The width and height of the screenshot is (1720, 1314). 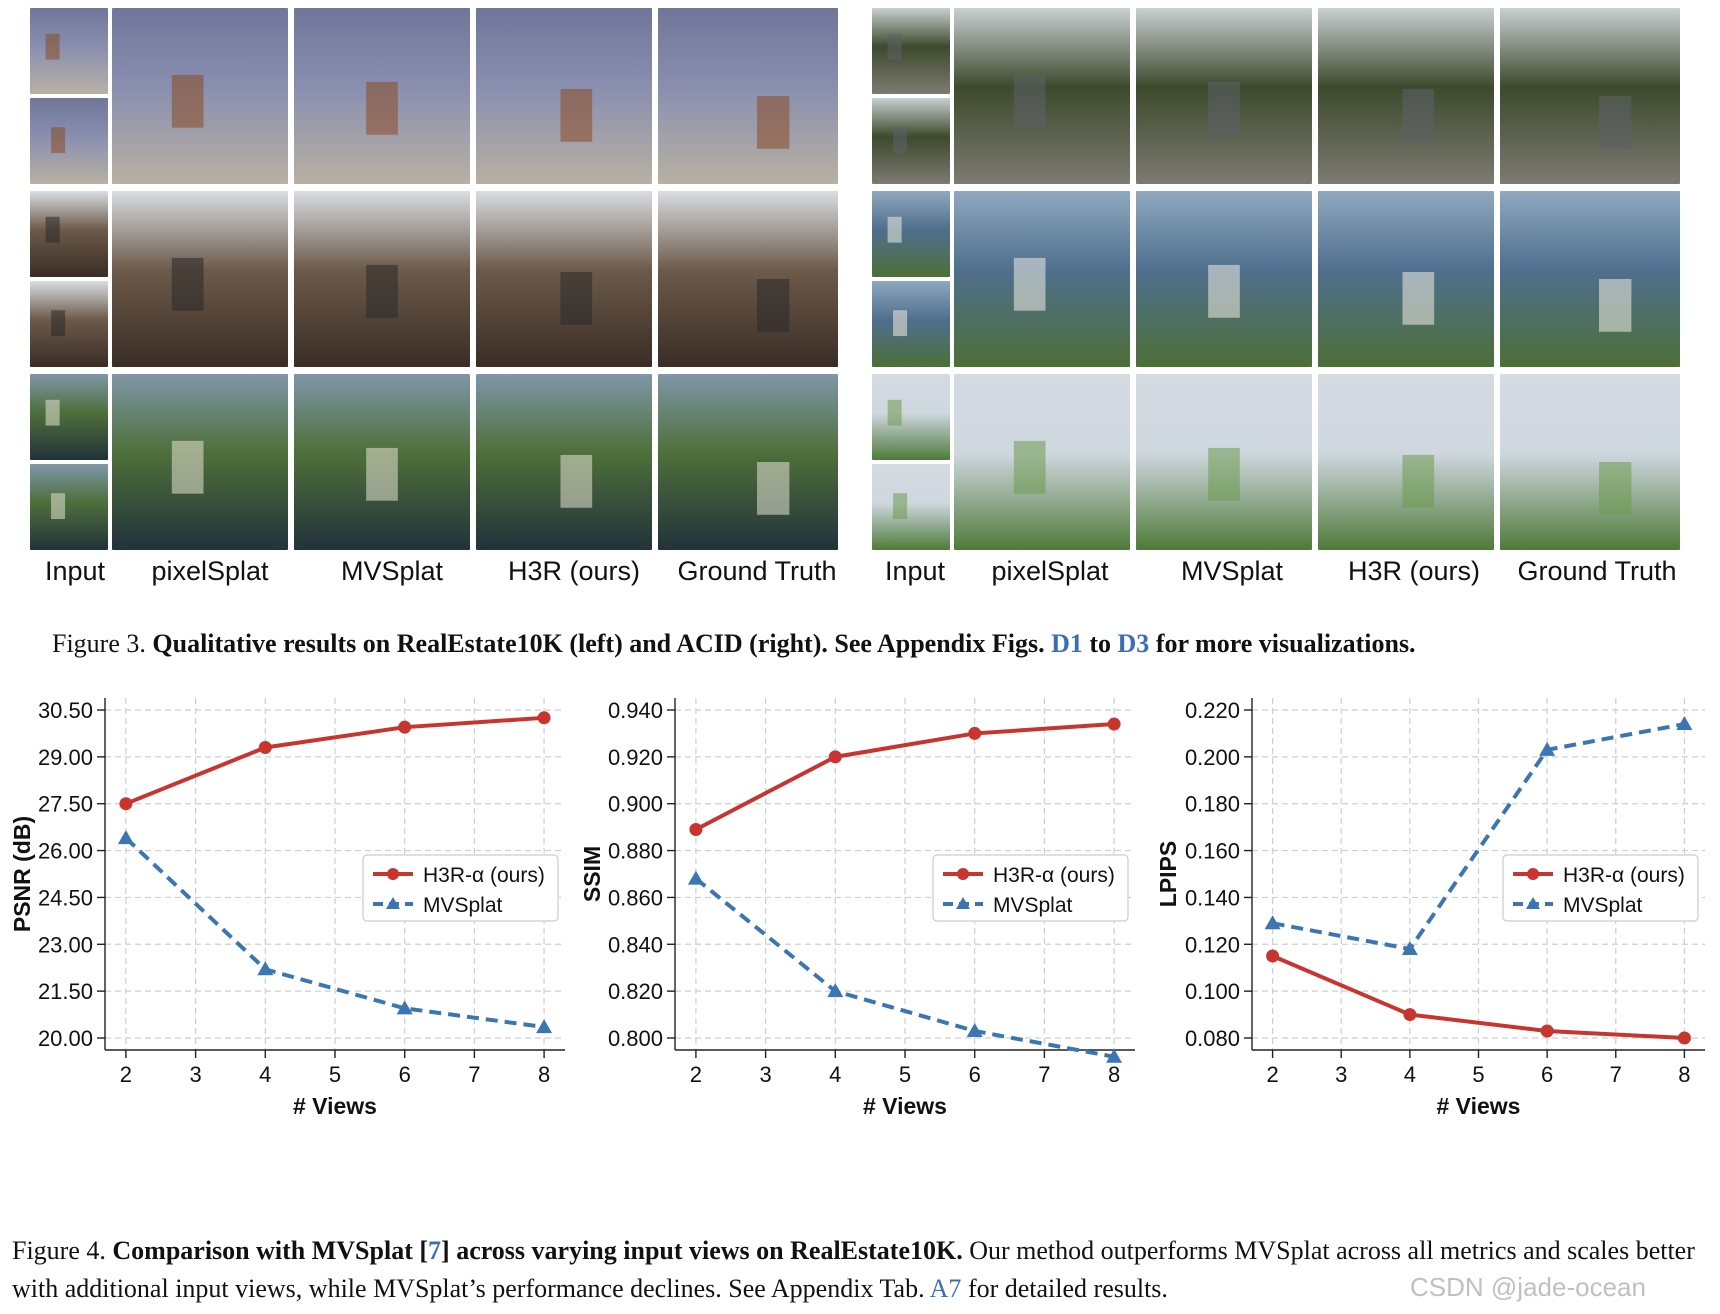 I want to click on figure3-ref-d1: D1, so click(x=1067, y=643).